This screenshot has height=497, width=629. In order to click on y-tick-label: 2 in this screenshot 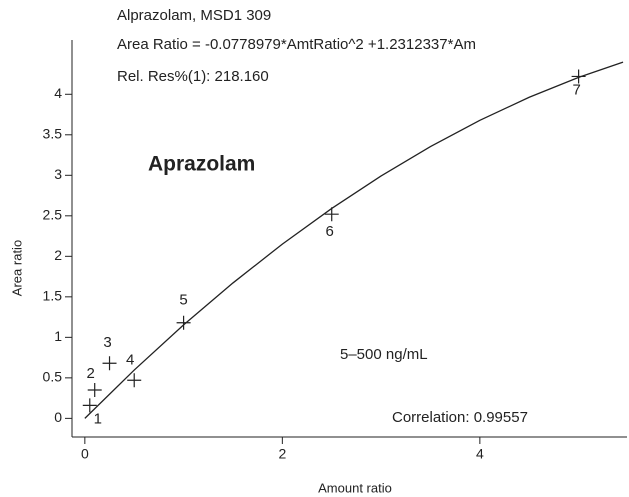, I will do `click(58, 255)`.